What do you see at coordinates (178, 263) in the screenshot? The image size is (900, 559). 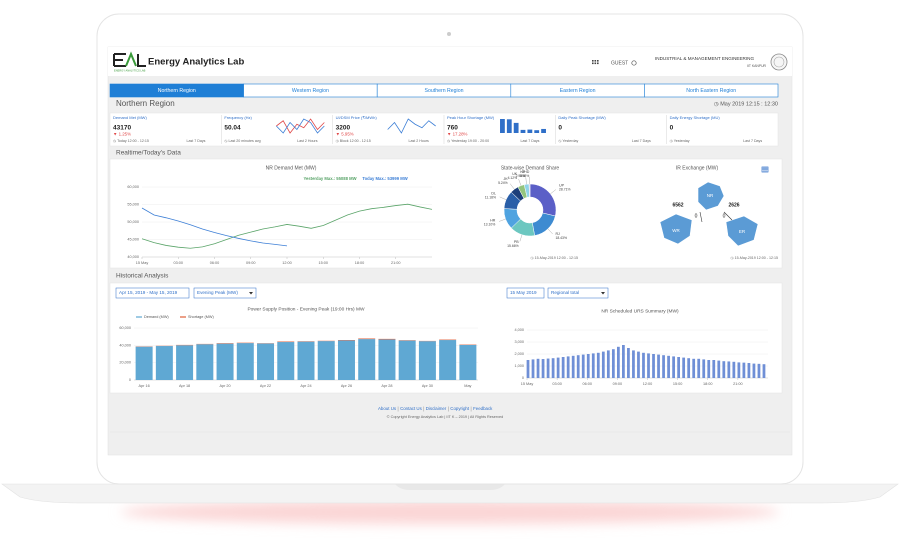 I see `x-tick-label: 03:00` at bounding box center [178, 263].